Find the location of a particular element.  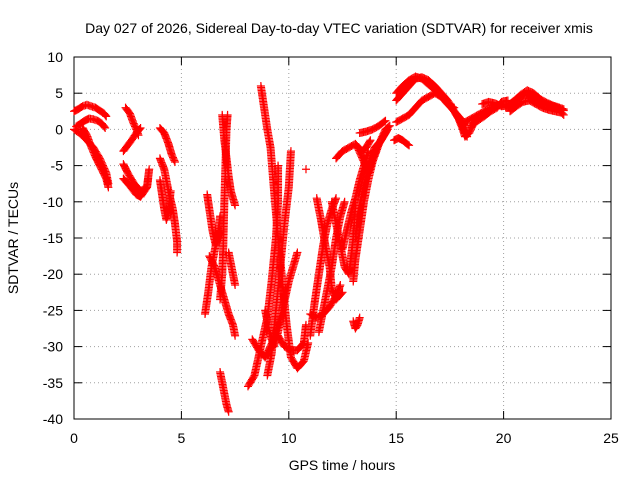

x-tick-label: 25 is located at coordinates (611, 438).